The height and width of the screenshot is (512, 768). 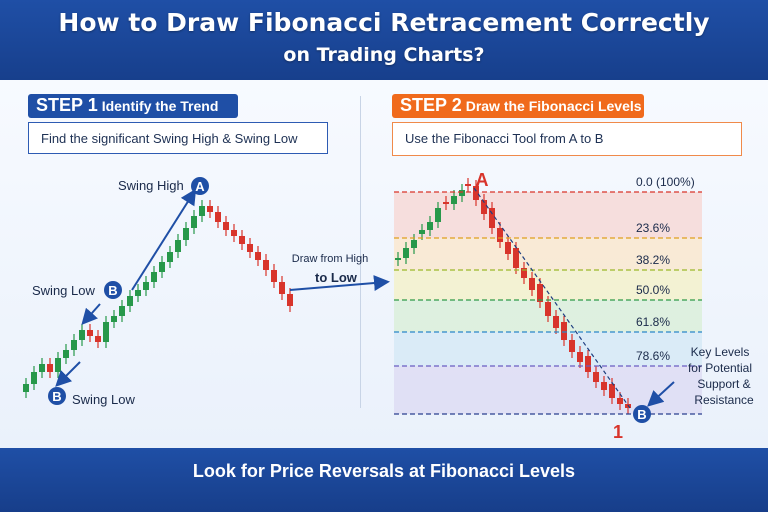 I want to click on left-marker-b-bottom-label: B, so click(x=56, y=396).